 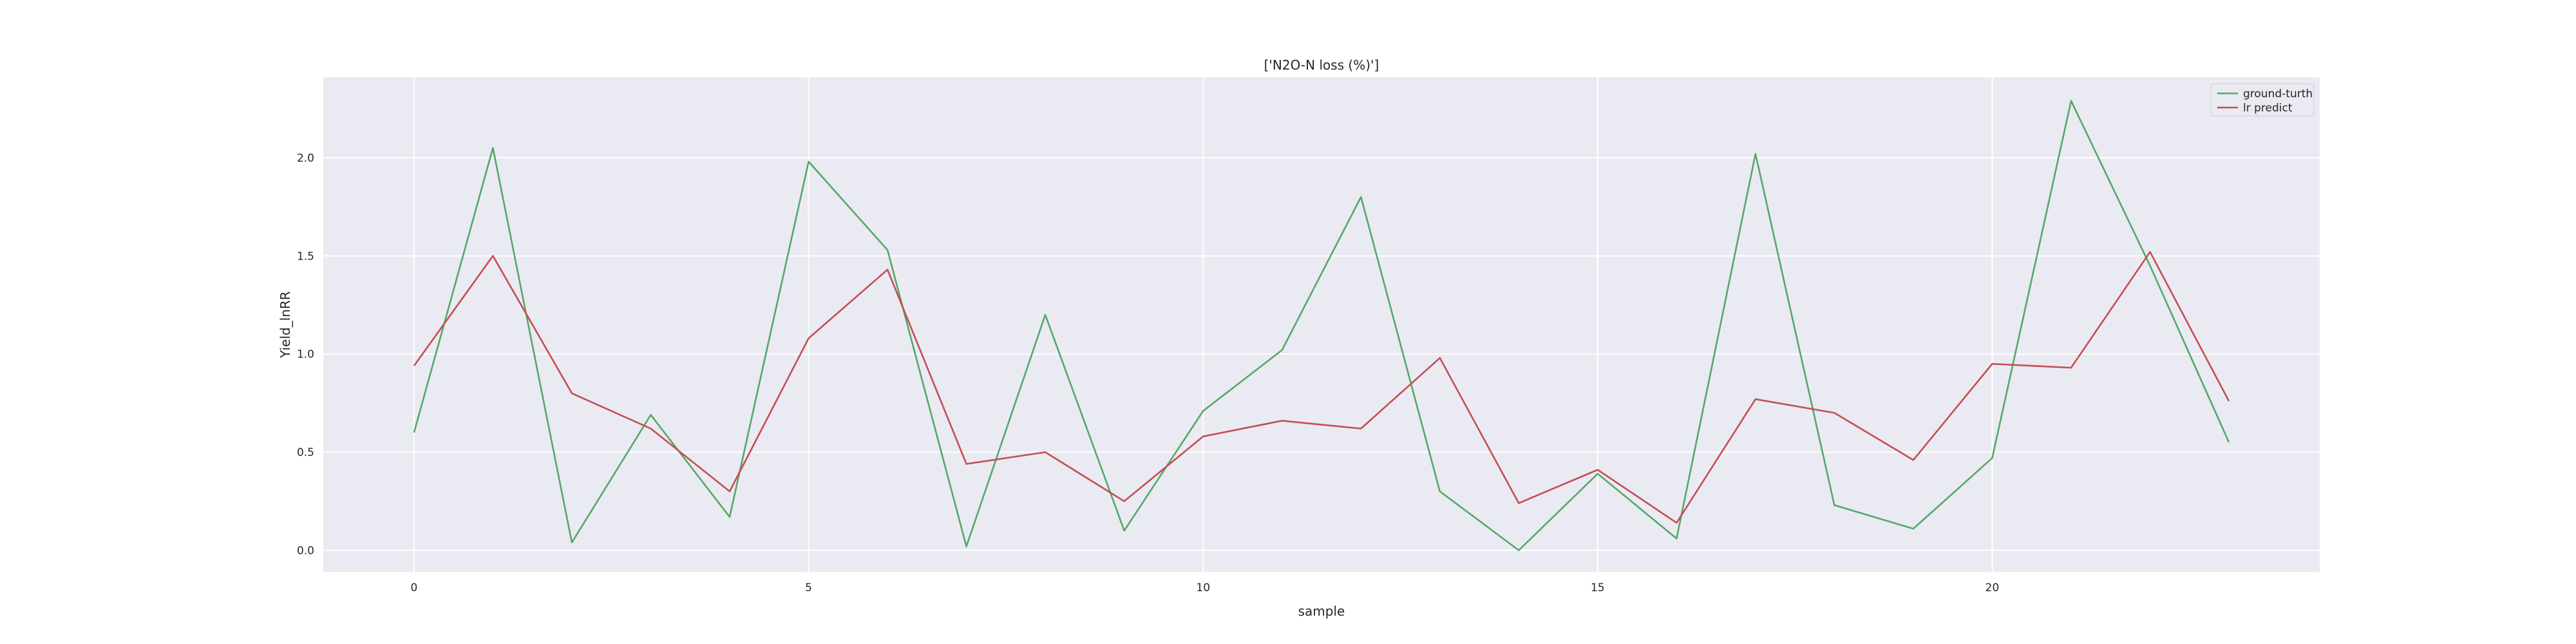 What do you see at coordinates (305, 452) in the screenshot?
I see `y-tick-label: 0.5` at bounding box center [305, 452].